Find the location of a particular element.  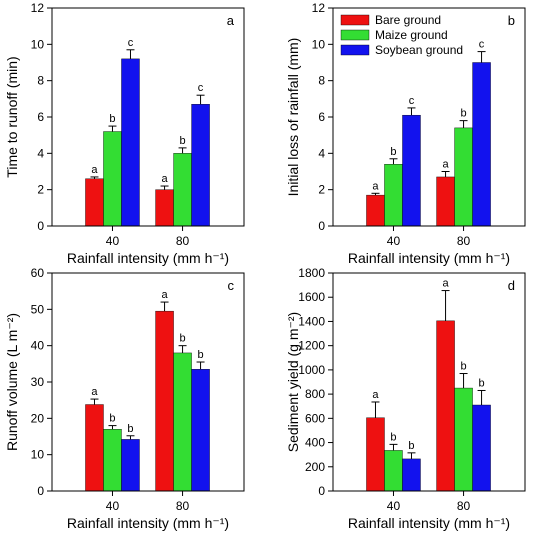

legend-item-0: Bare ground is located at coordinates (390, 20).